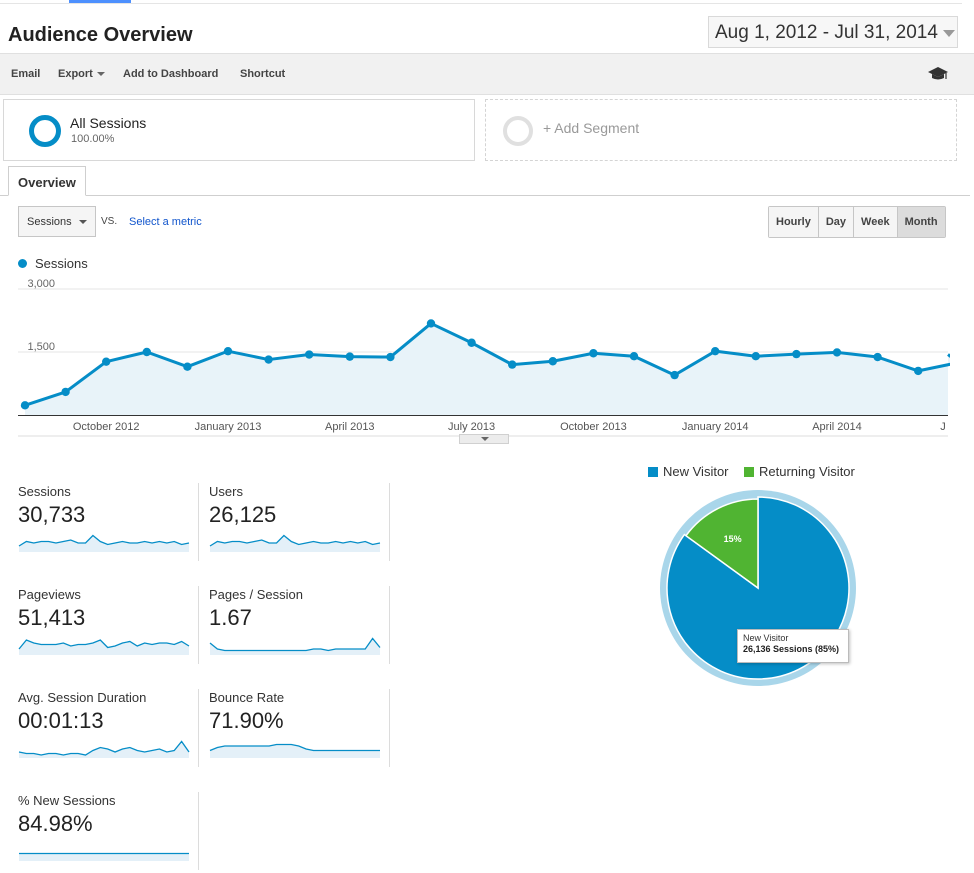 This screenshot has height=873, width=974. Describe the element at coordinates (350, 427) in the screenshot. I see `x-tick-label: April 2013` at that location.